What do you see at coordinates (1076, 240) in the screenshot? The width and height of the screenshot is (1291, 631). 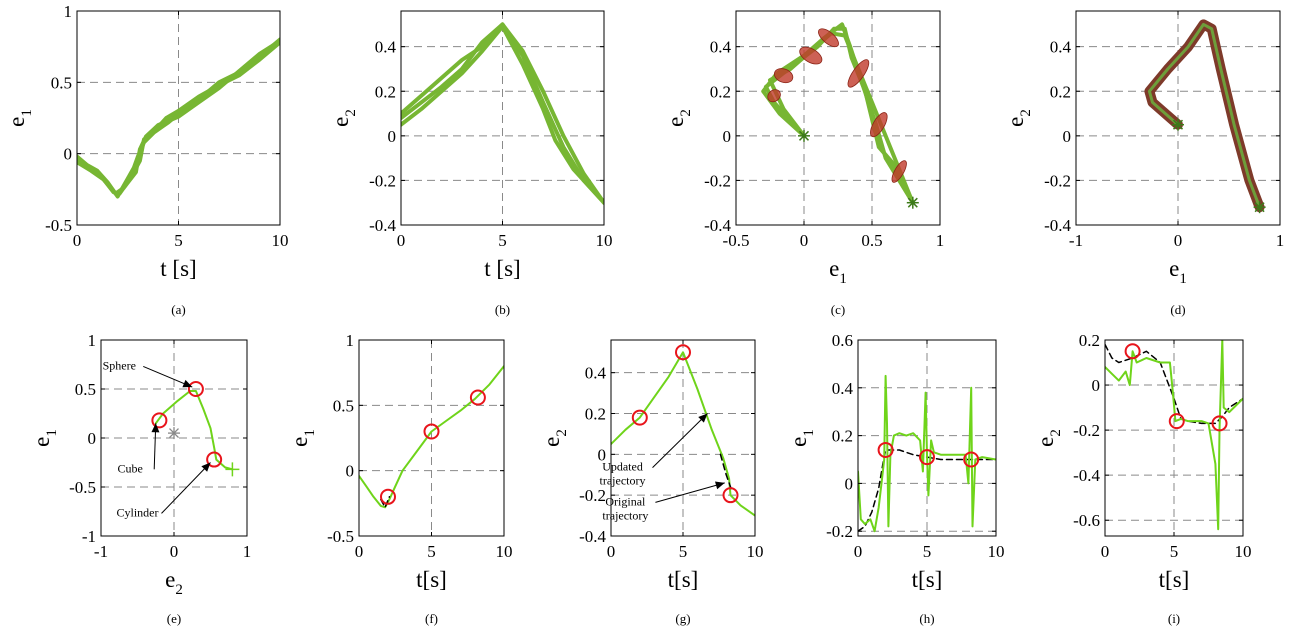 I see `x-tick-label: -1` at bounding box center [1076, 240].